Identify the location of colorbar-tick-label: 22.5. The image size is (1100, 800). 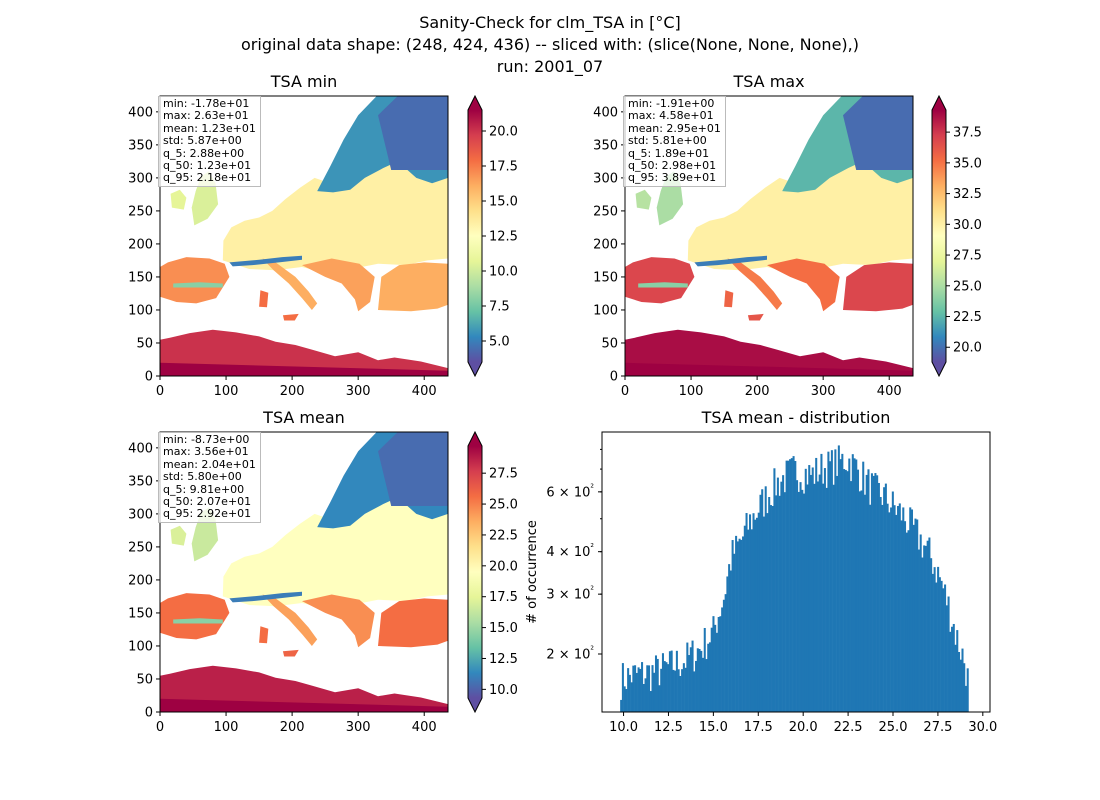
(967, 317).